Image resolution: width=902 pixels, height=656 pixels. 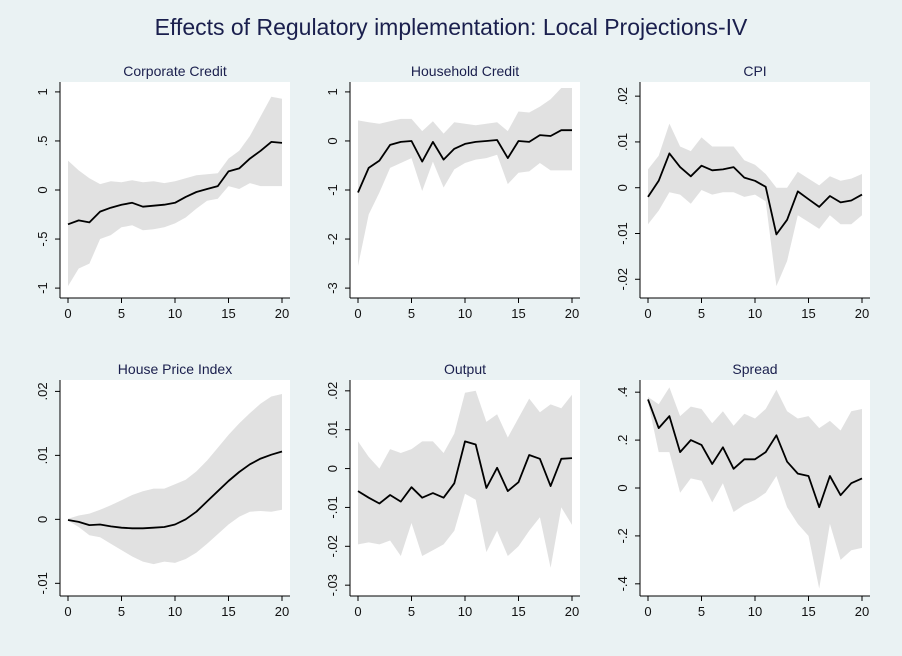 I want to click on panel-title: Spread, so click(x=754, y=369).